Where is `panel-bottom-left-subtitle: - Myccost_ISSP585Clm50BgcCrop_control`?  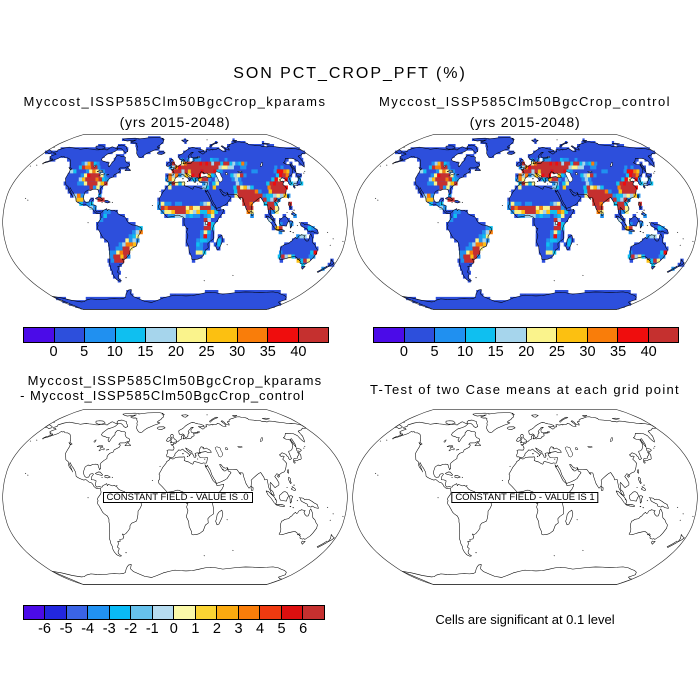
panel-bottom-left-subtitle: - Myccost_ISSP585Clm50BgcCrop_control is located at coordinates (162, 395).